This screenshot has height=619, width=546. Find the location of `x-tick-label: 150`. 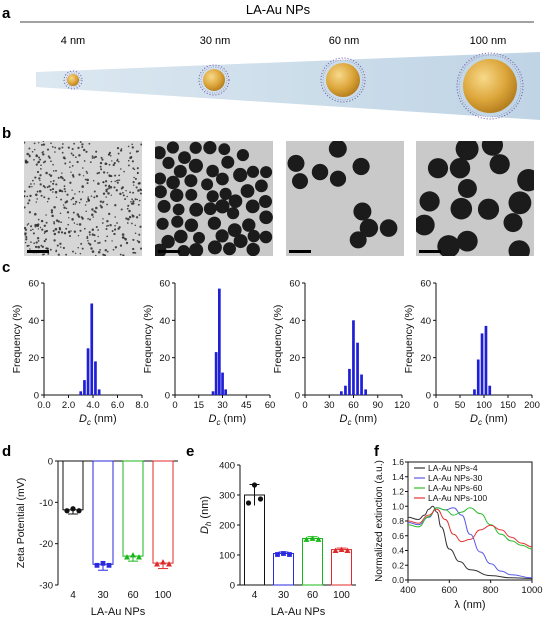

x-tick-label: 150 is located at coordinates (508, 405).